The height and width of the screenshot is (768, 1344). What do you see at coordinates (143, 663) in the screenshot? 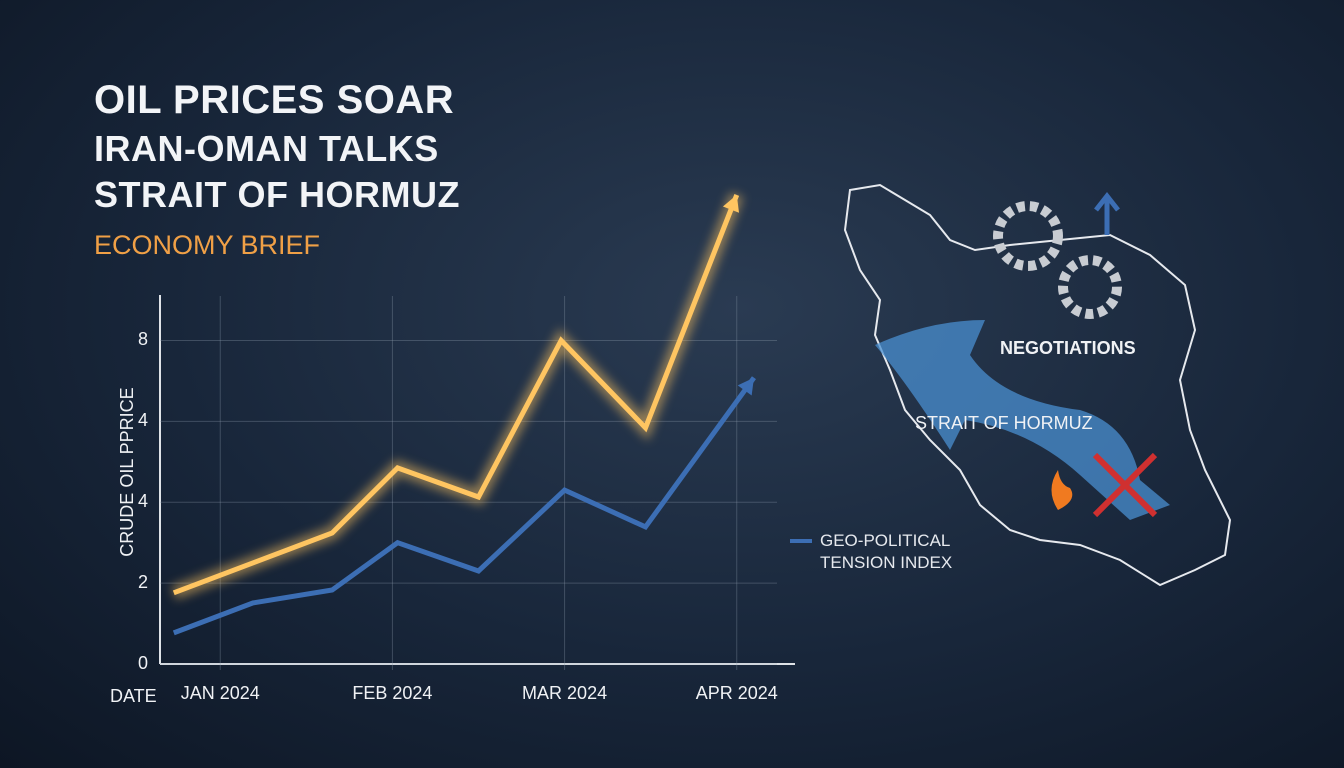
I see `y-tick-label: 0` at bounding box center [143, 663].